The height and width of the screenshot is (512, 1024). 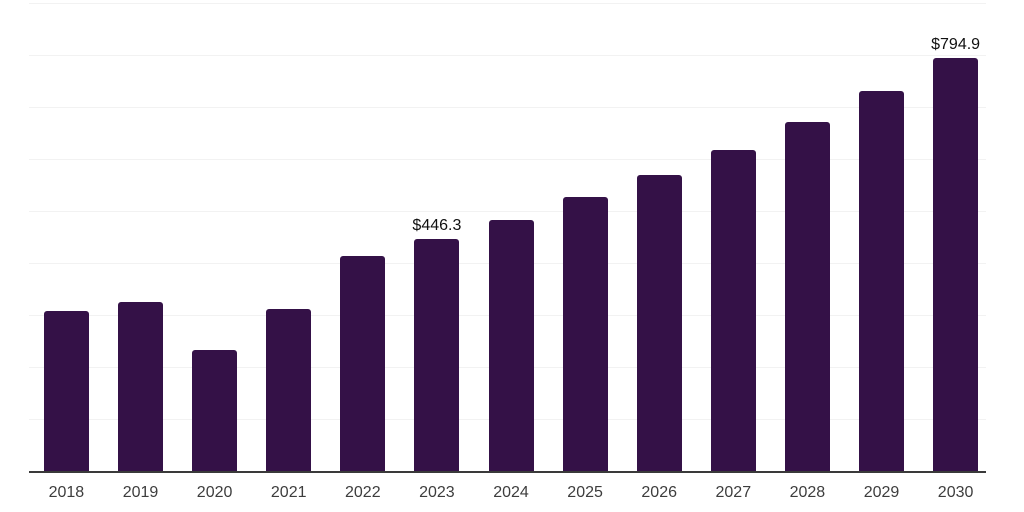 What do you see at coordinates (733, 492) in the screenshot?
I see `x-tick-label-2027: 2027` at bounding box center [733, 492].